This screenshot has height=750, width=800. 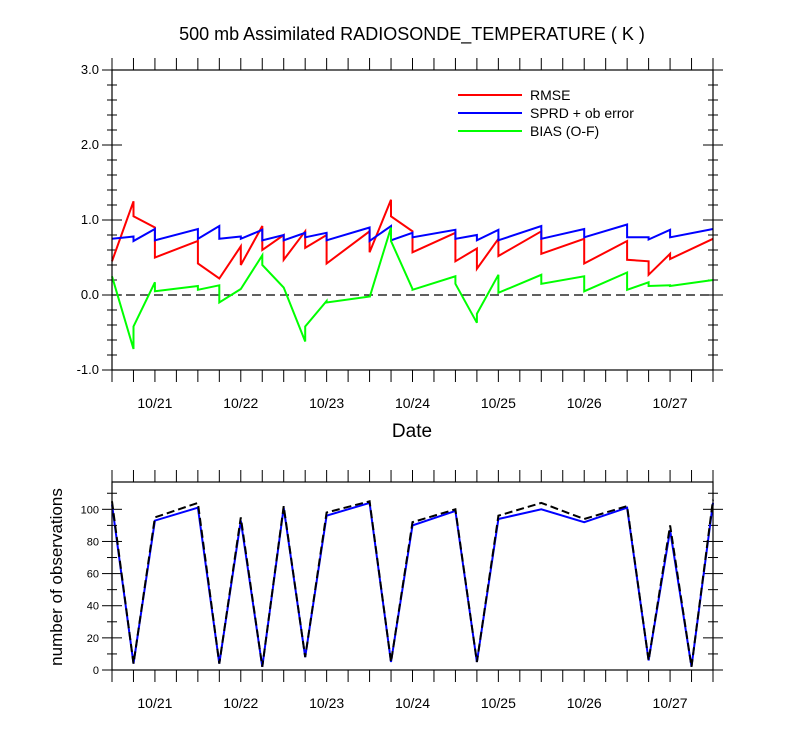 I want to click on legend-label-bias: BIAS (O-F), so click(x=564, y=131).